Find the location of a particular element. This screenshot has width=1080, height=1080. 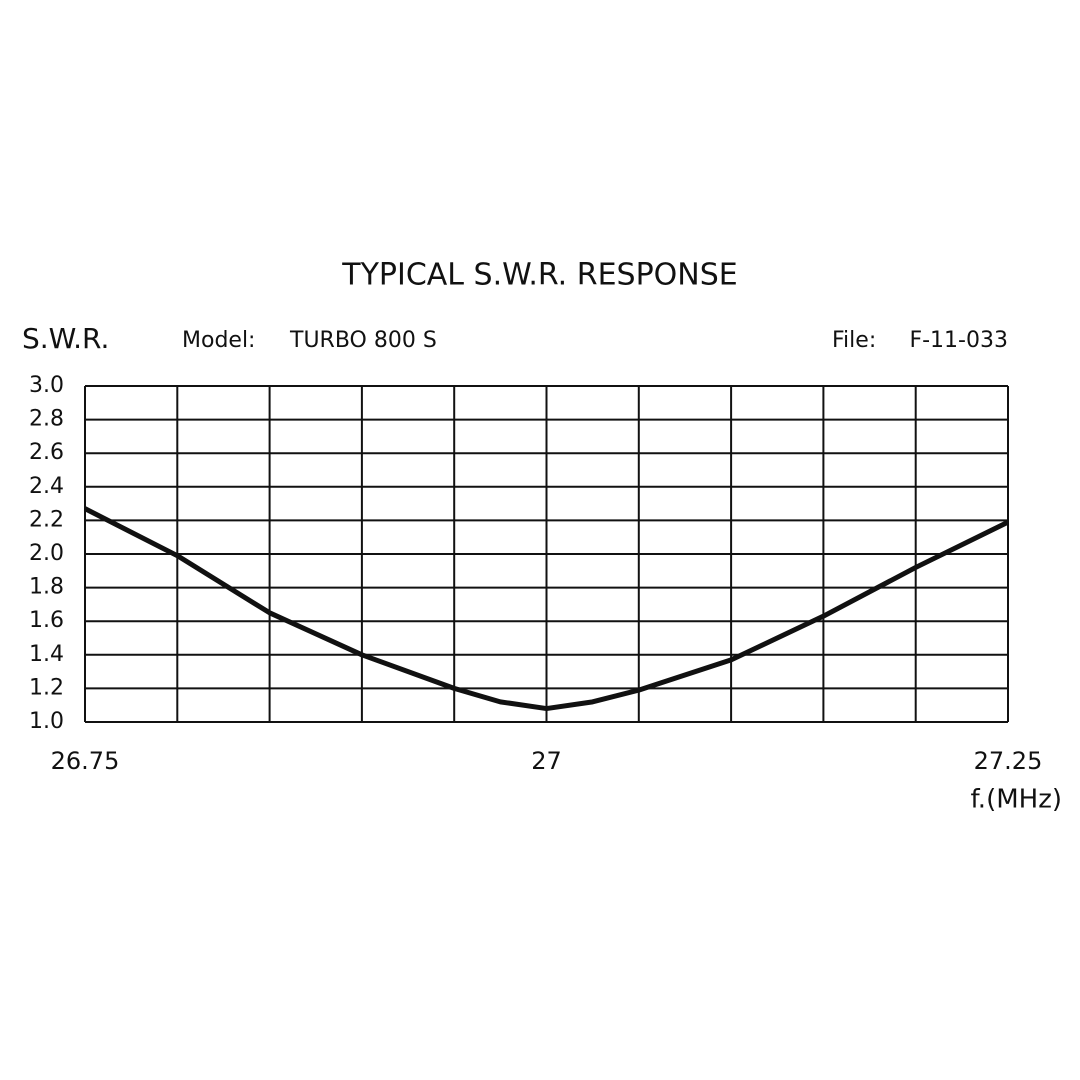

file: F-11-033 is located at coordinates (958, 340).